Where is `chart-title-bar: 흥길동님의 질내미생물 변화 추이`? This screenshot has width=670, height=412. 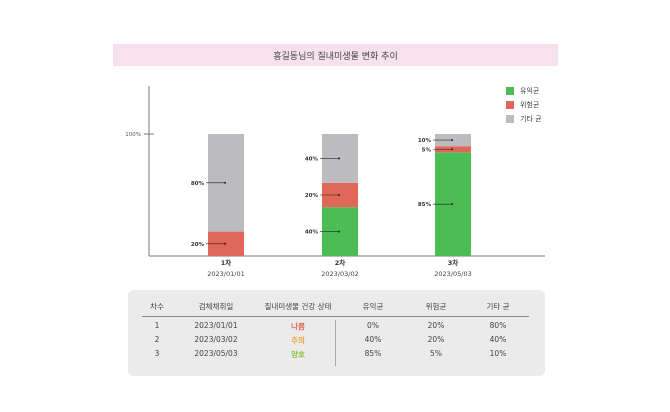 chart-title-bar: 흥길동님의 질내미생물 변화 추이 is located at coordinates (335, 55).